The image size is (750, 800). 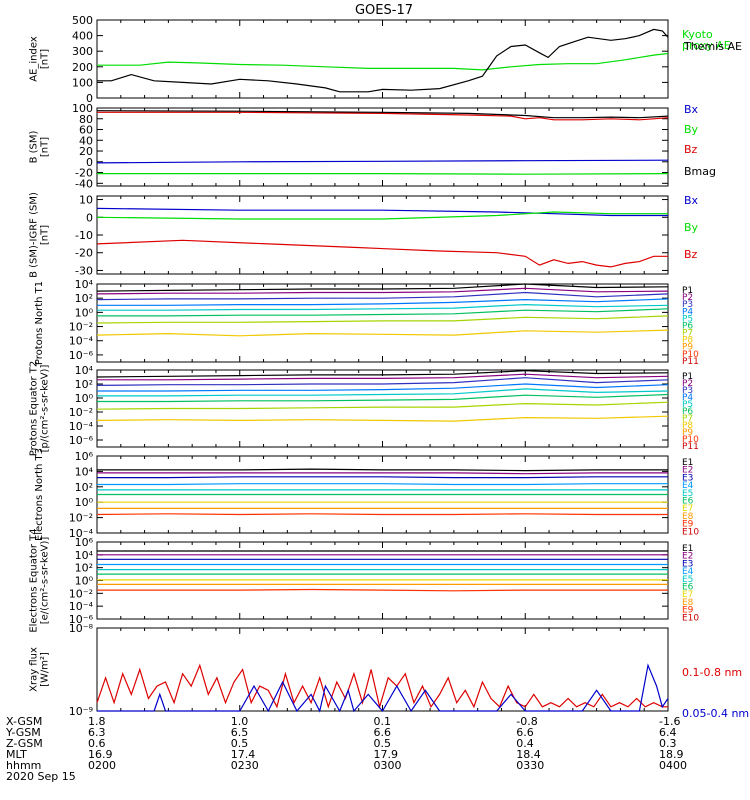 I want to click on y-axis-label: B (SM)-IGRF (SM), so click(x=34, y=235).